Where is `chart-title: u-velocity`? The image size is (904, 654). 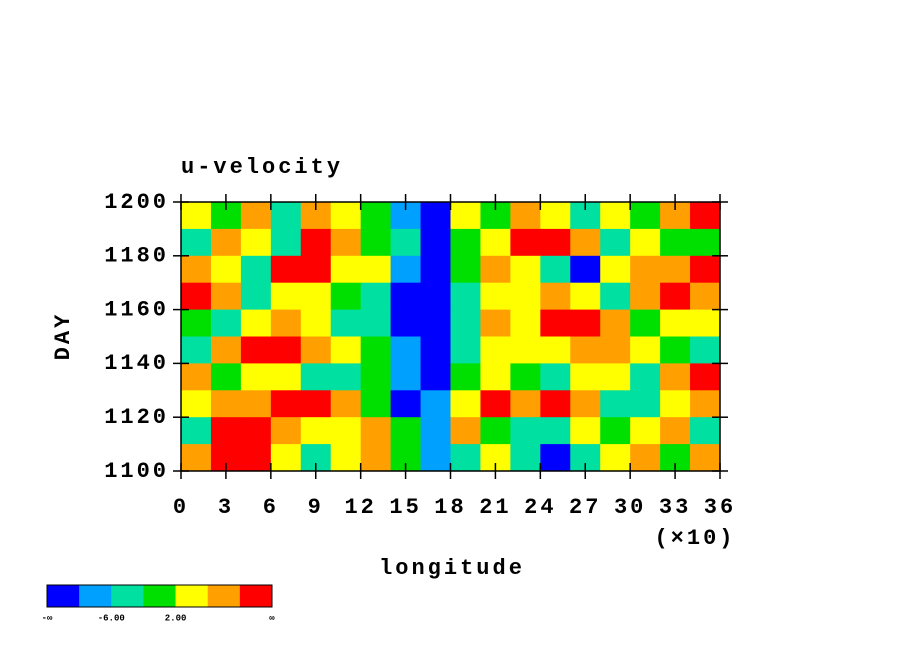
chart-title: u-velocity is located at coordinates (262, 167).